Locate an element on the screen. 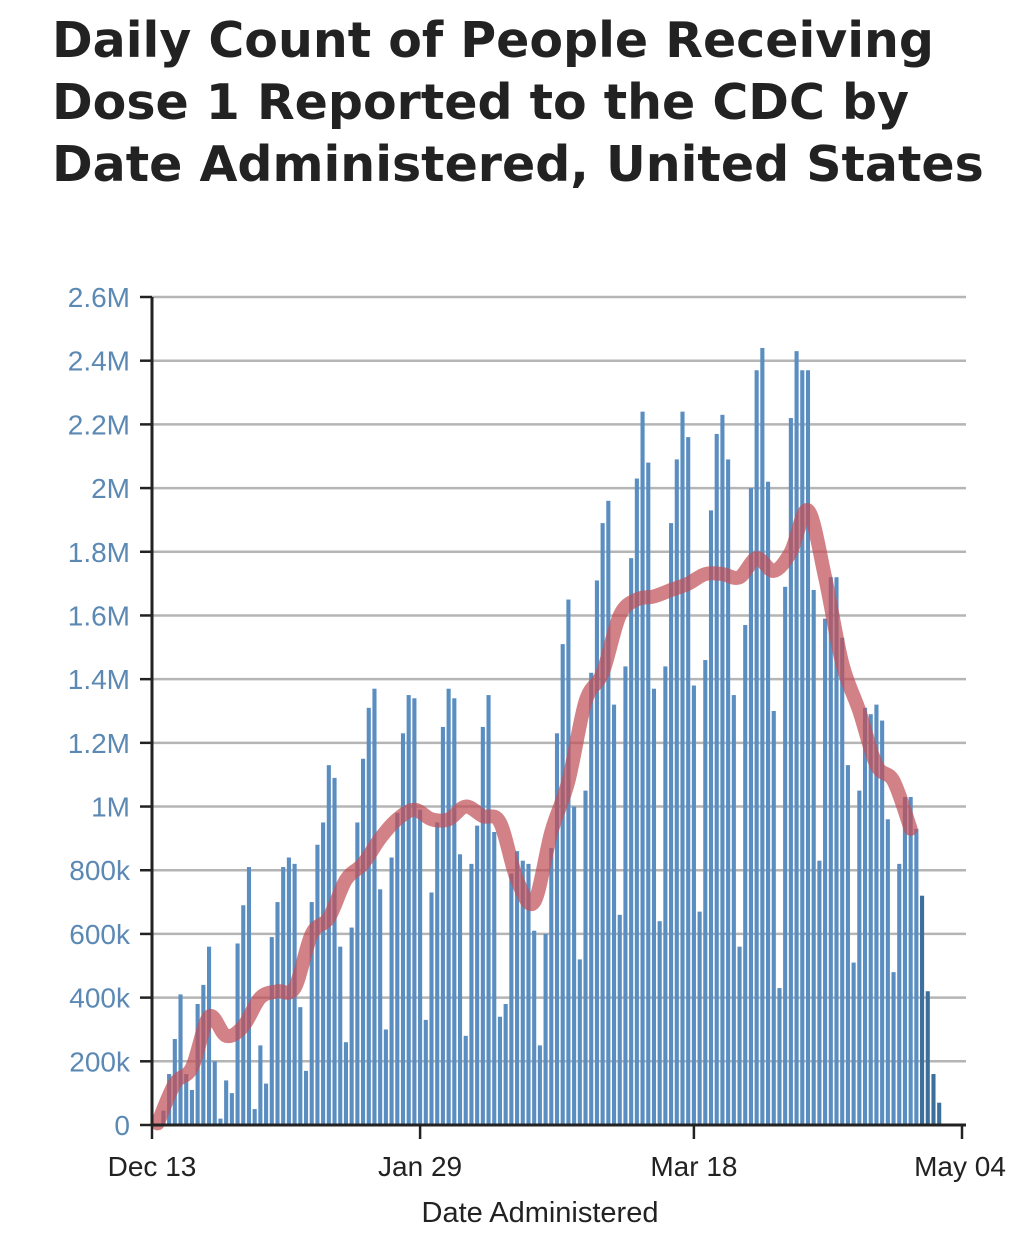 This screenshot has height=1252, width=1032. y-tick-label: 800k is located at coordinates (100, 870).